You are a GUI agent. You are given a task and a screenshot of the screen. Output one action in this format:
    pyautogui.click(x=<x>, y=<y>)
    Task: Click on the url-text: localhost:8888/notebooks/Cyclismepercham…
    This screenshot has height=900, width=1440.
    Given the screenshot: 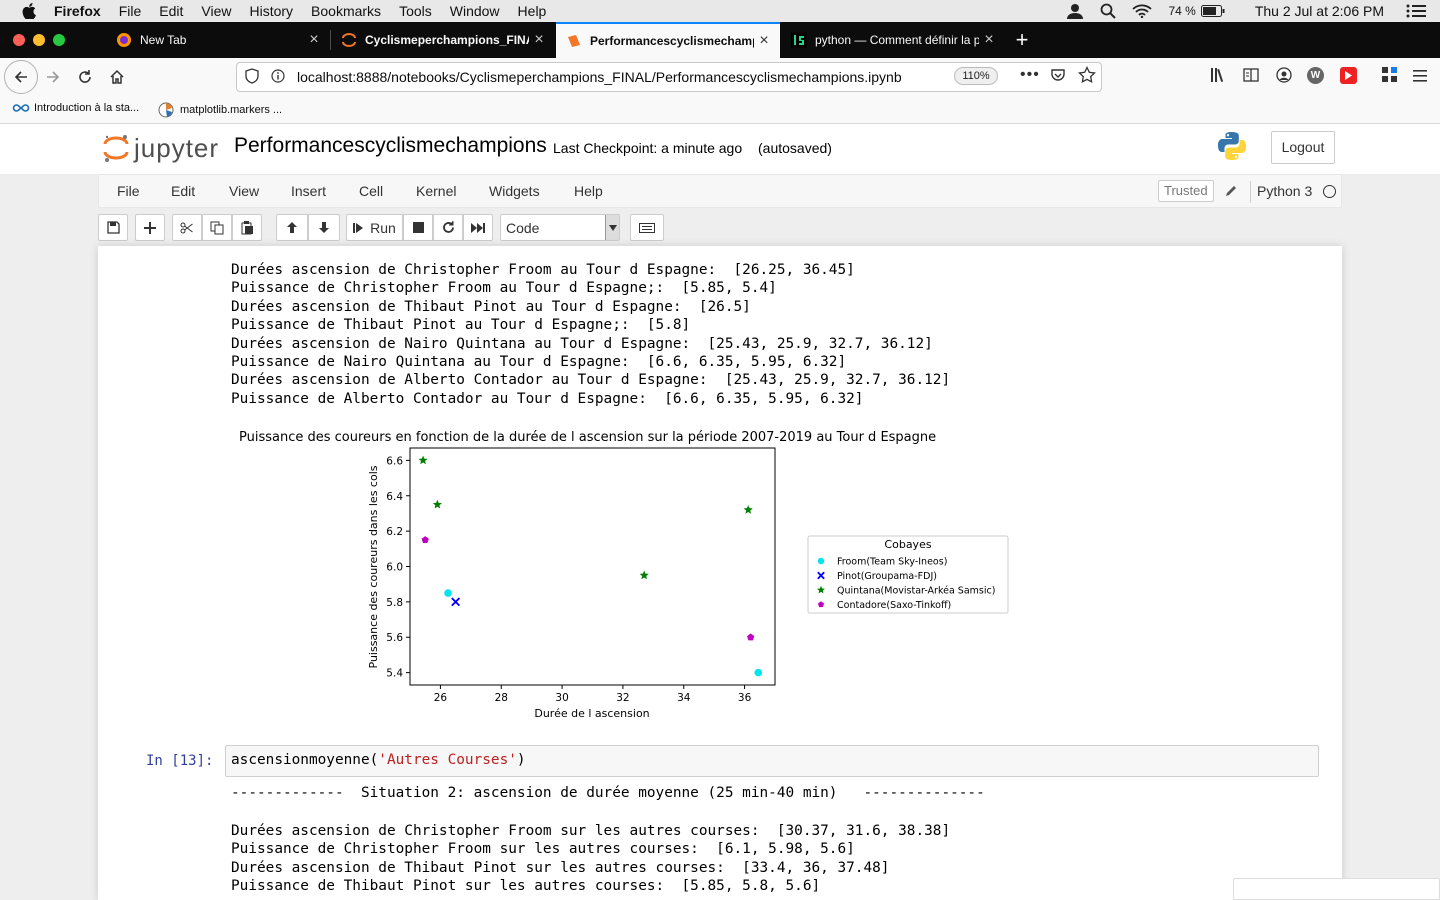 What is the action you would take?
    pyautogui.click(x=599, y=77)
    